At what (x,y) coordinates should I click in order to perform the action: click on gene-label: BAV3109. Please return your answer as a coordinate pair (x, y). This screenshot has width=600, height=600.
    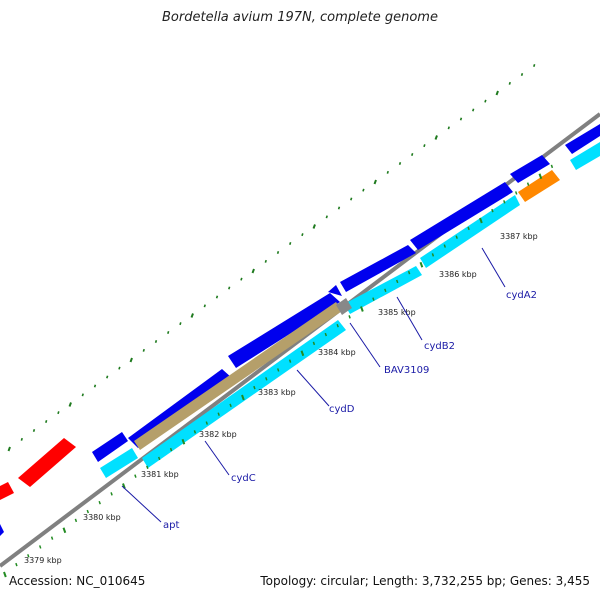
    Looking at the image, I should click on (406, 370).